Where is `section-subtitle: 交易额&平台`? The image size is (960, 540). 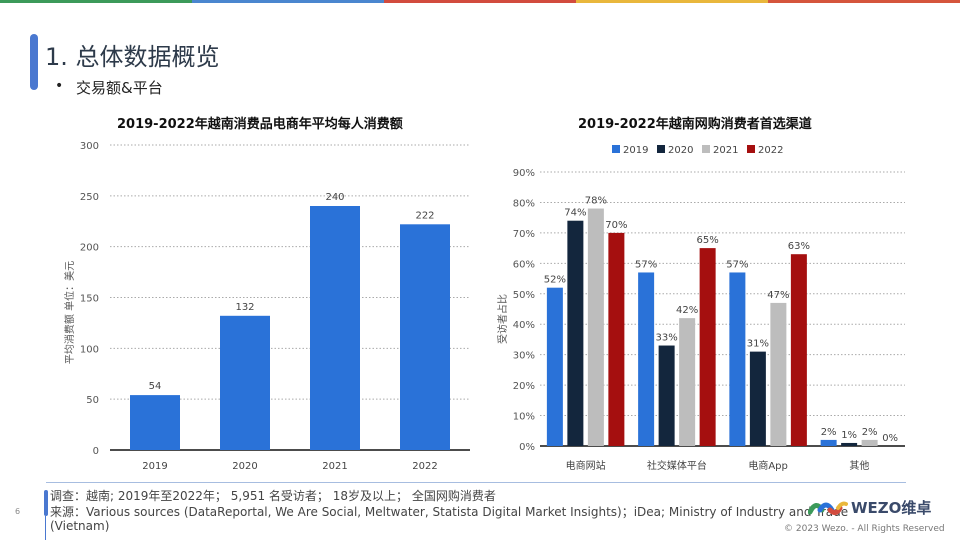 section-subtitle: 交易额&平台 is located at coordinates (119, 88).